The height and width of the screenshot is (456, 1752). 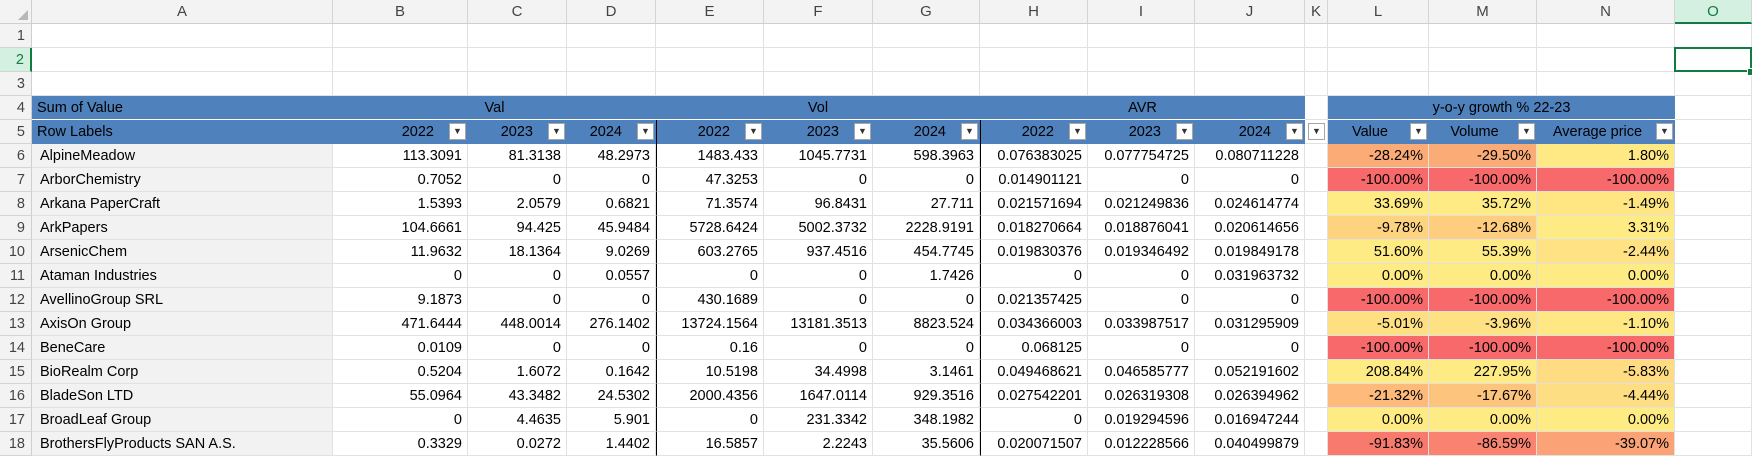 What do you see at coordinates (1250, 420) in the screenshot?
I see `value-cell: 0.016947244` at bounding box center [1250, 420].